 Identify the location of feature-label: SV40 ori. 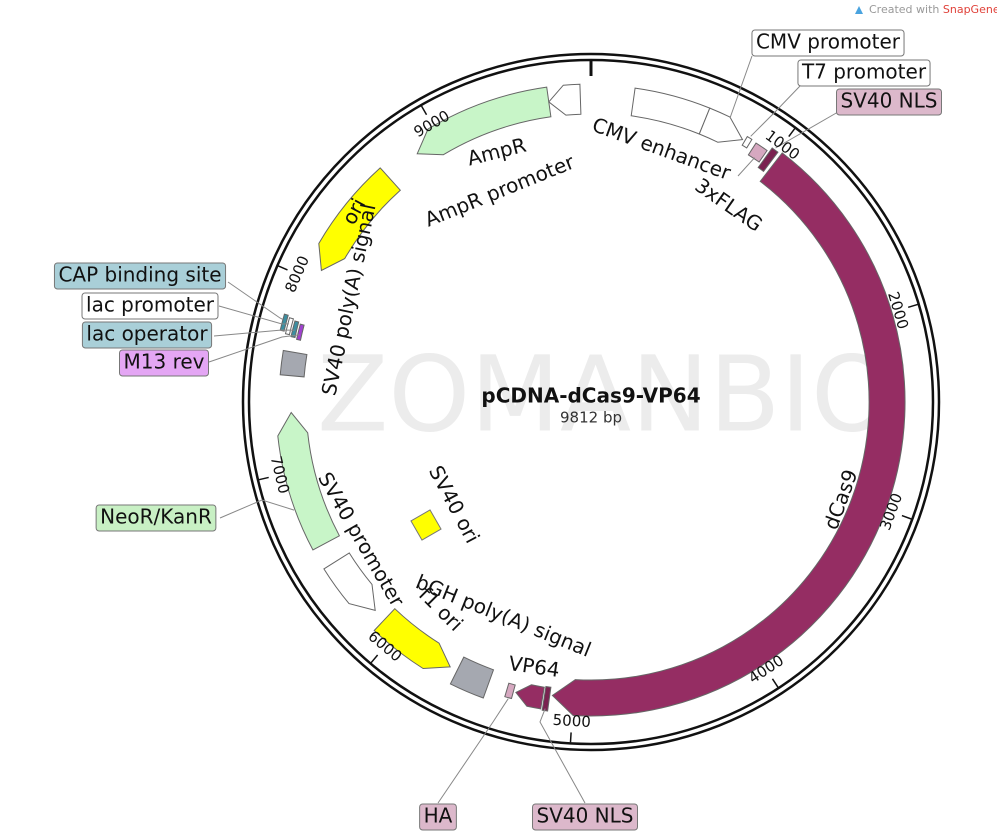
(454, 504).